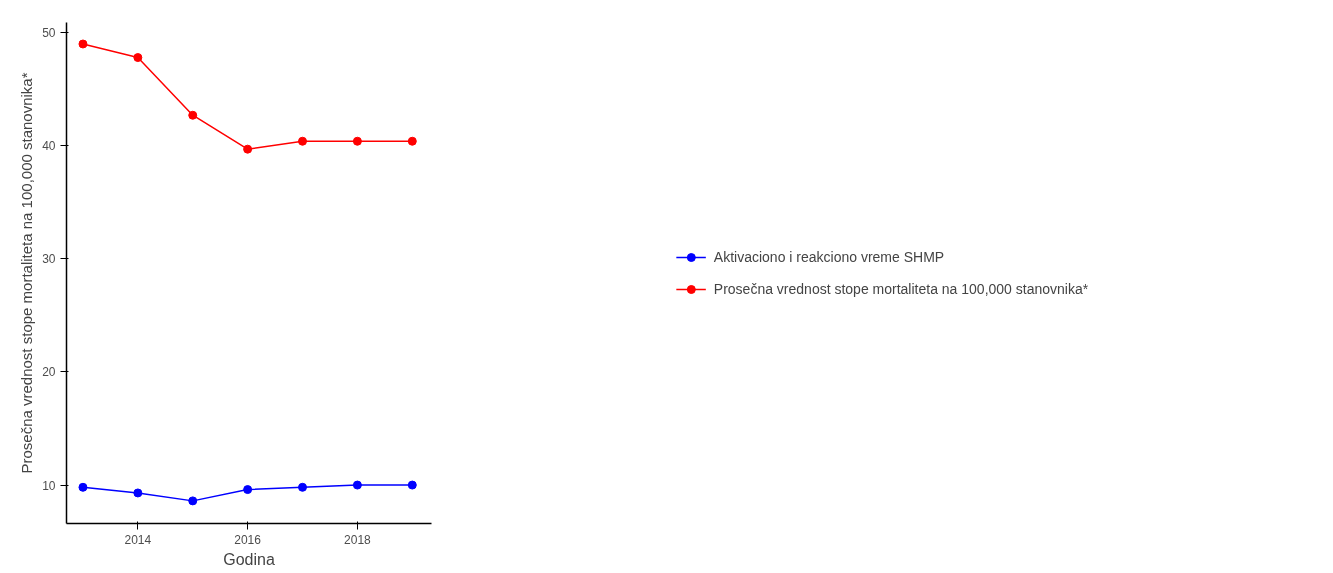 The width and height of the screenshot is (1333, 573). Describe the element at coordinates (901, 288) in the screenshot. I see `legend-label: Prosečna vrednost stope mortaliteta na 100,000 stanovnika*` at that location.